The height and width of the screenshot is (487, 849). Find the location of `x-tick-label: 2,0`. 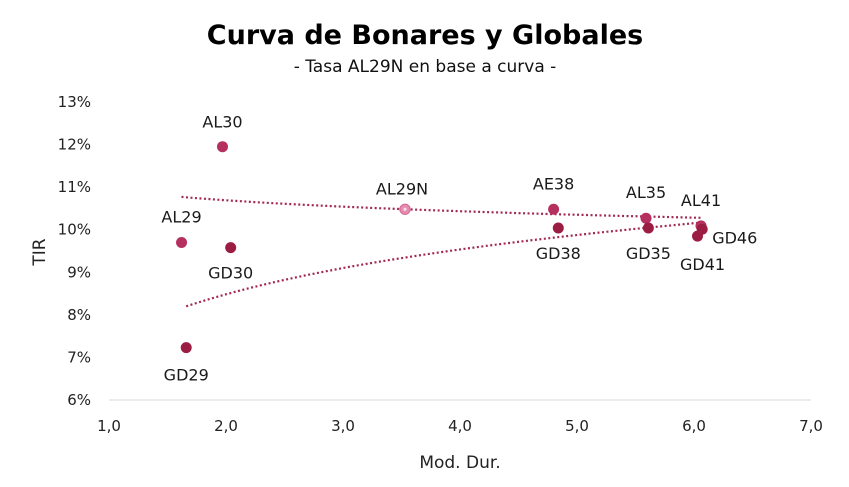

x-tick-label: 2,0 is located at coordinates (226, 426).